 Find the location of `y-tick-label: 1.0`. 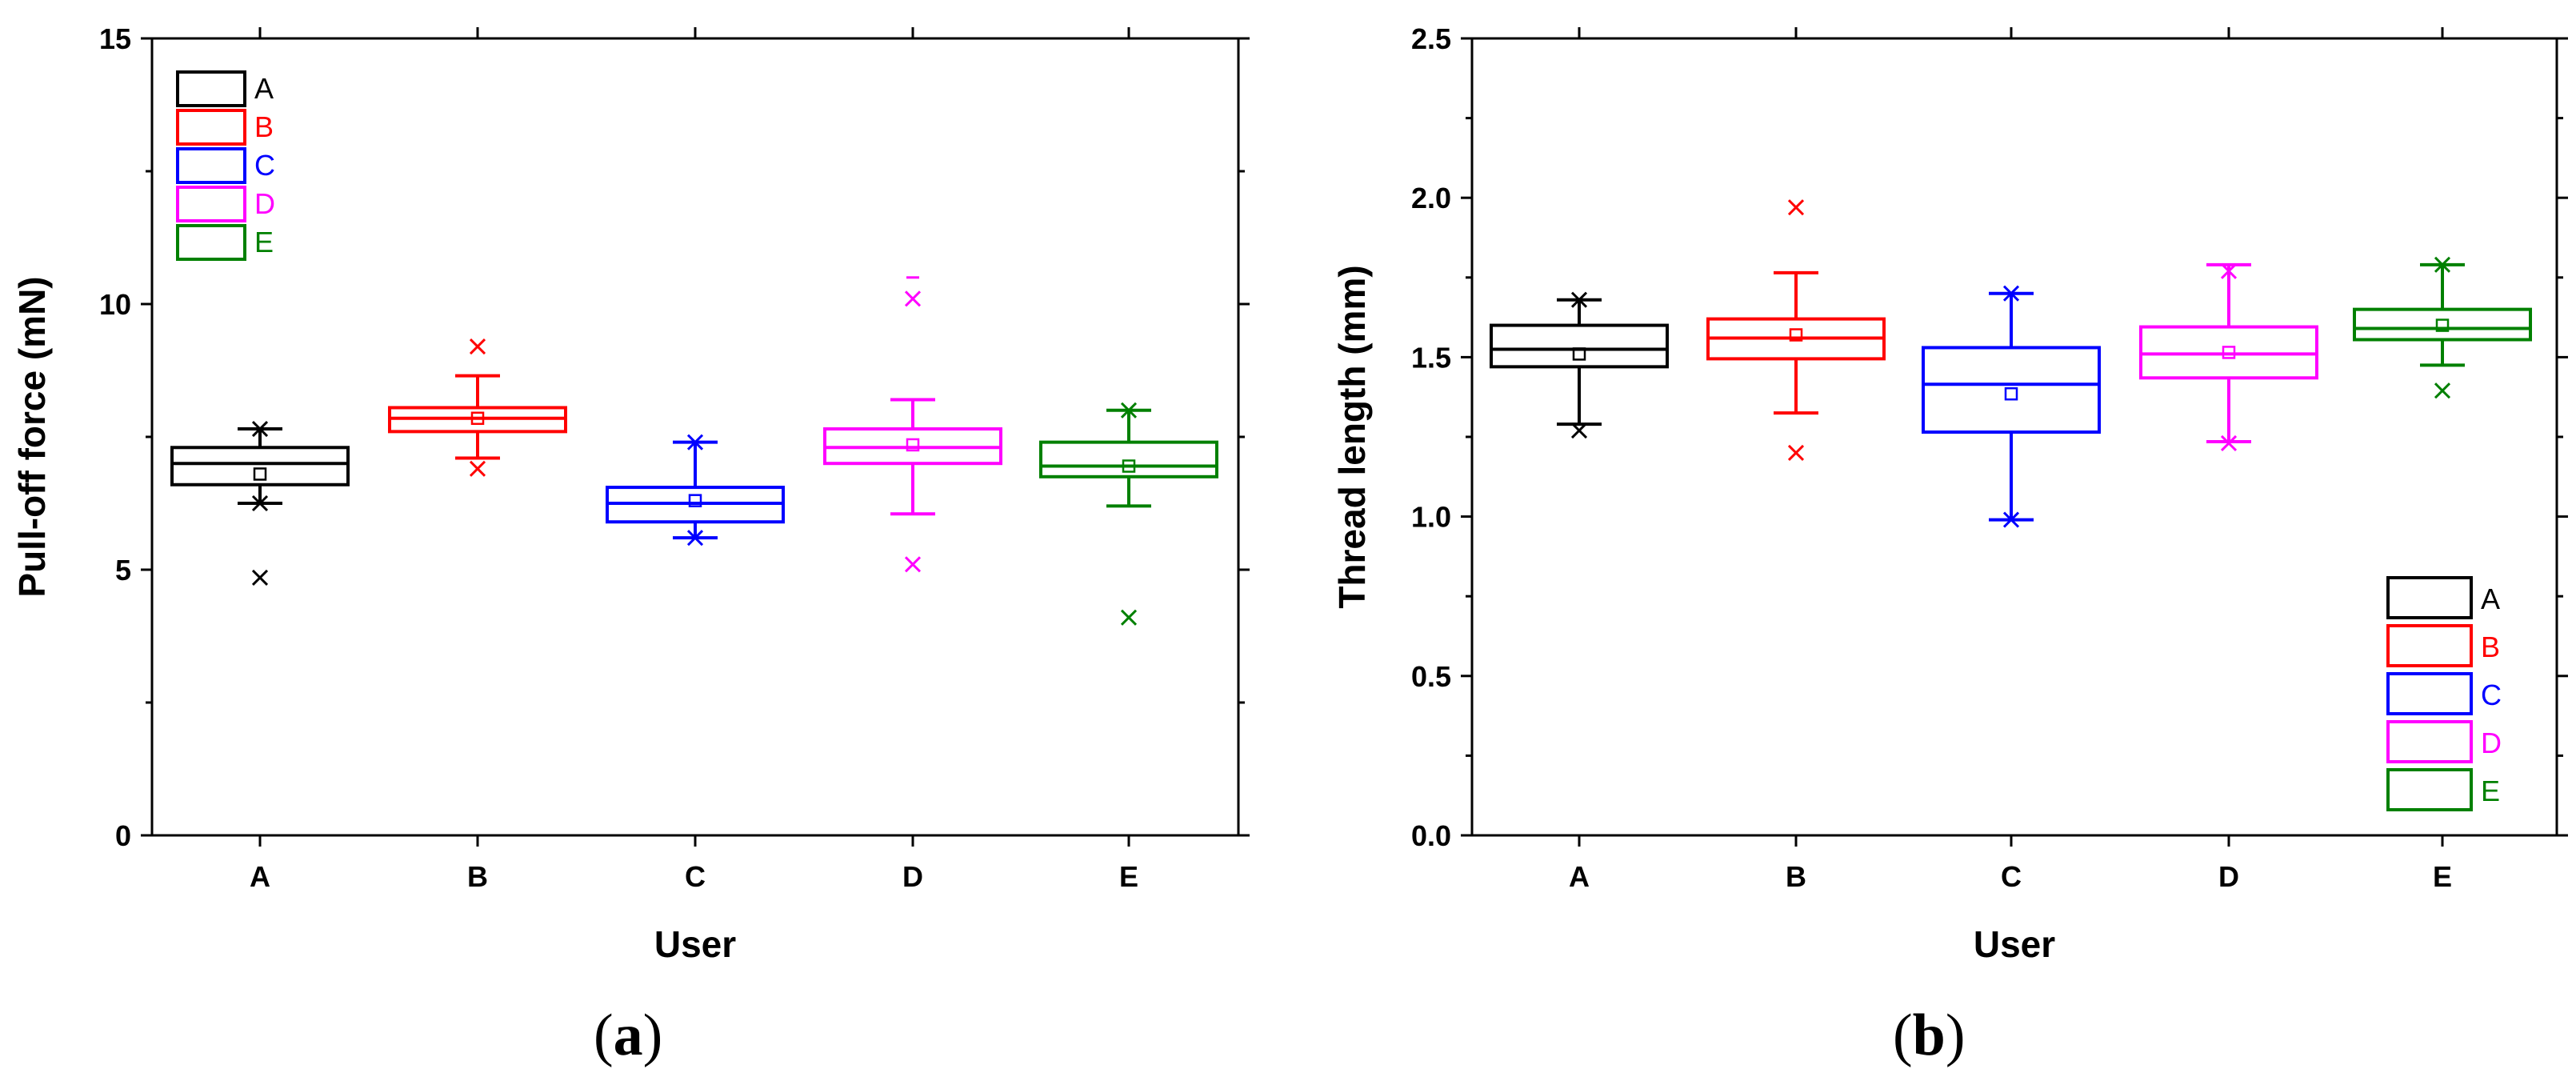

y-tick-label: 1.0 is located at coordinates (1431, 517).